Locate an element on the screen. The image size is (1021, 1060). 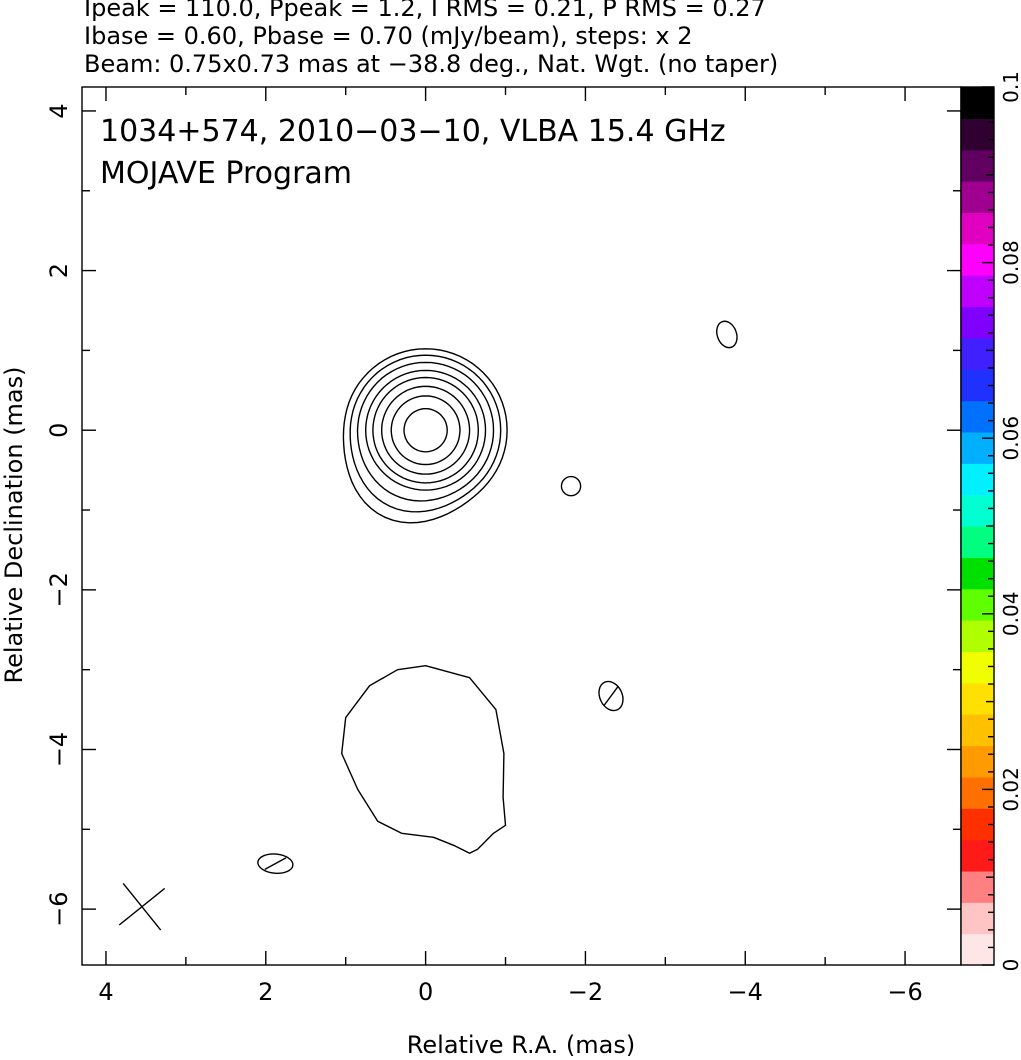
plot-title: 1034+574, 2010−03−10, VLBA 15.4 GHz is located at coordinates (413, 131).